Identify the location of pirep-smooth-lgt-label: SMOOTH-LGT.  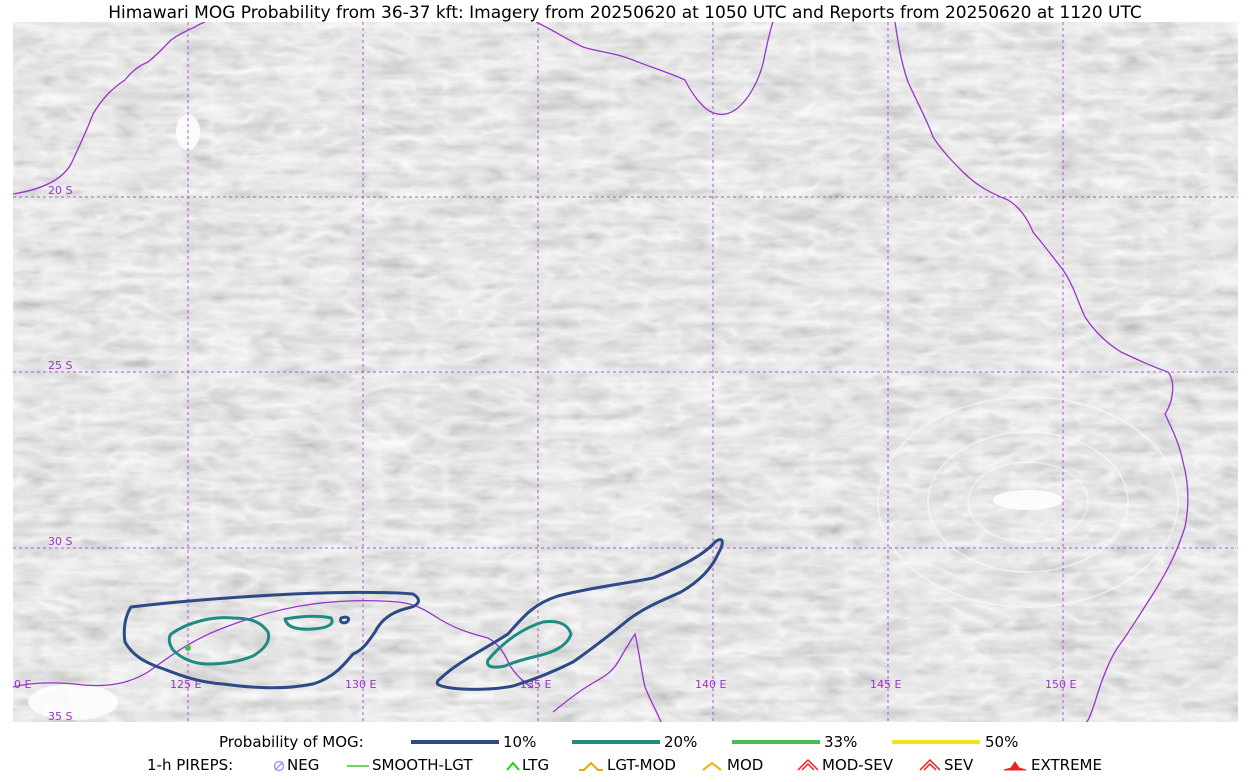
(422, 765).